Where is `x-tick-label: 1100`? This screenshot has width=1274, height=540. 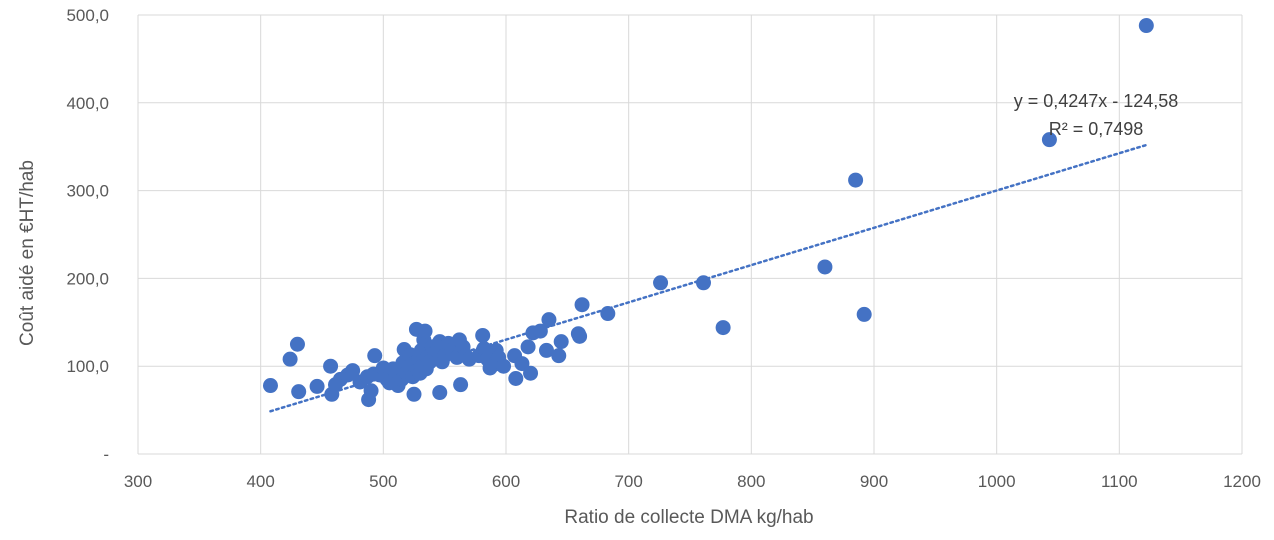
x-tick-label: 1100 is located at coordinates (1119, 481).